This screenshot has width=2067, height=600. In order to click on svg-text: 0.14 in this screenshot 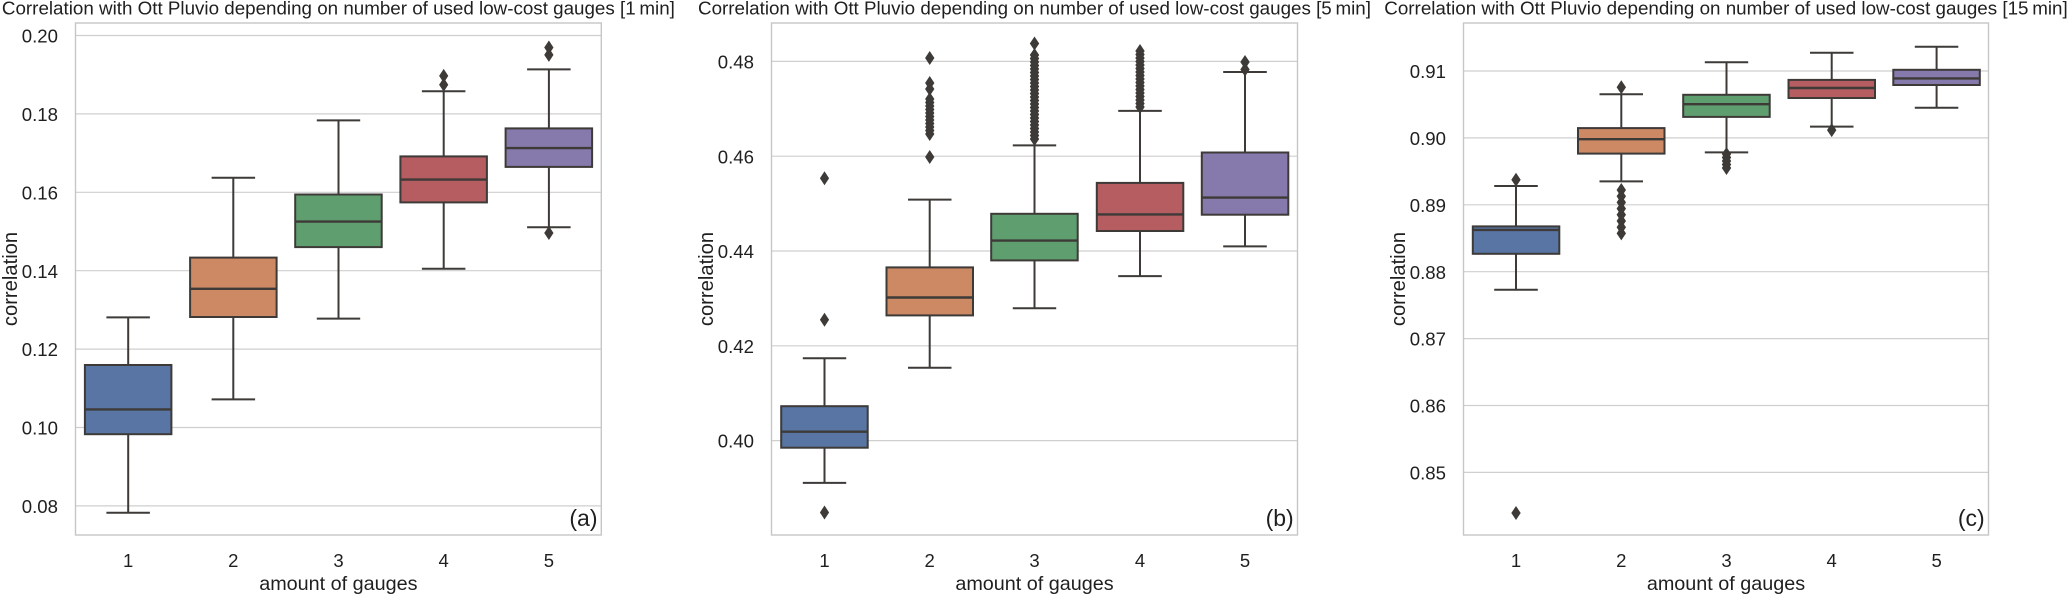, I will do `click(40, 271)`.